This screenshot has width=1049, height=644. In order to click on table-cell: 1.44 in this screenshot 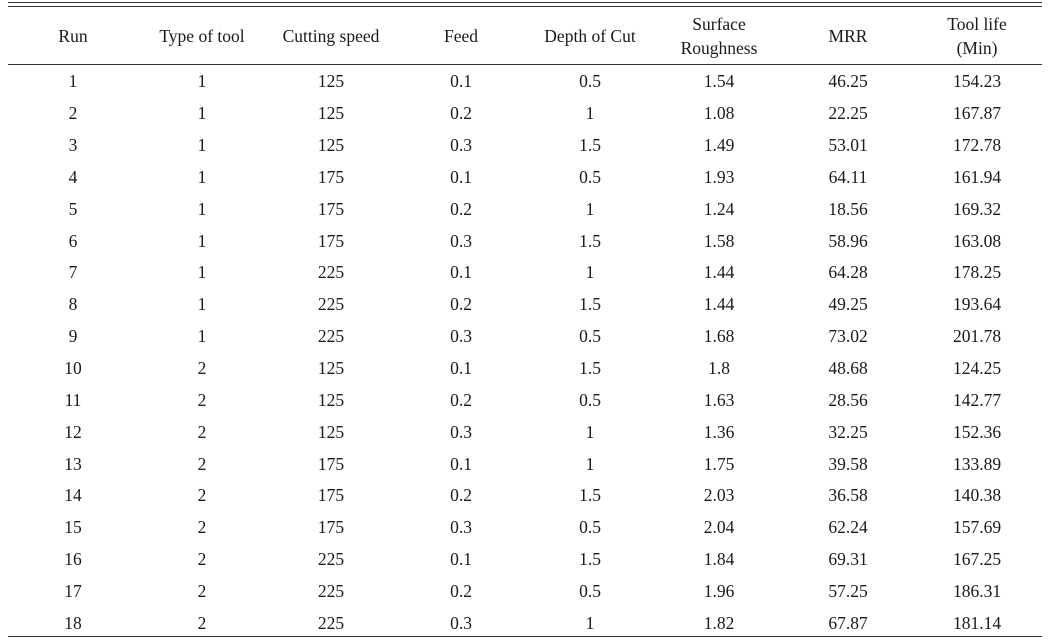, I will do `click(719, 304)`.